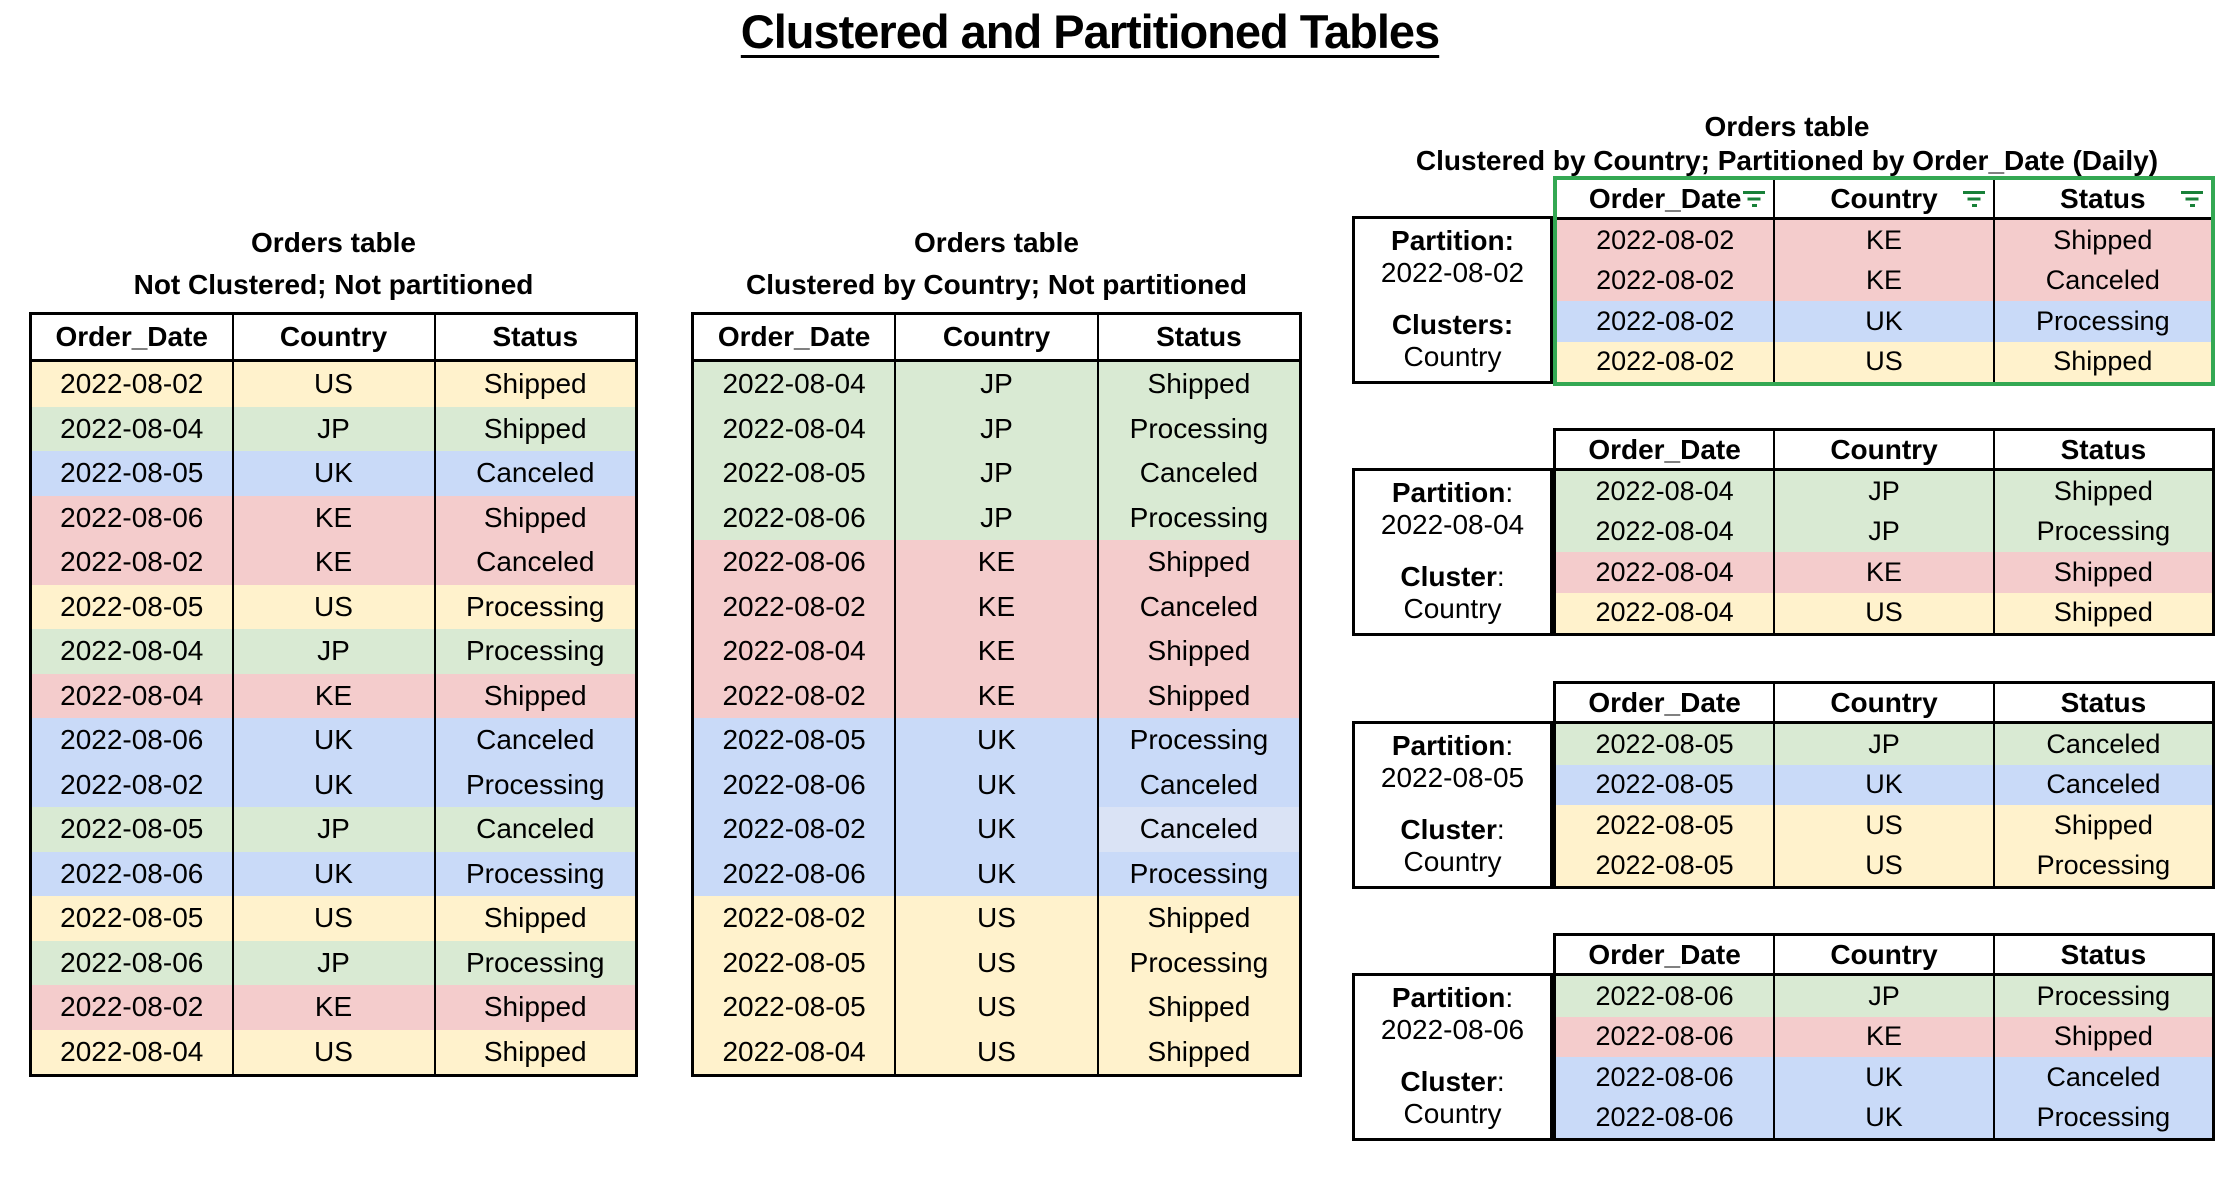 The height and width of the screenshot is (1180, 2238). What do you see at coordinates (1452, 861) in the screenshot?
I see `cluster-value: Country` at bounding box center [1452, 861].